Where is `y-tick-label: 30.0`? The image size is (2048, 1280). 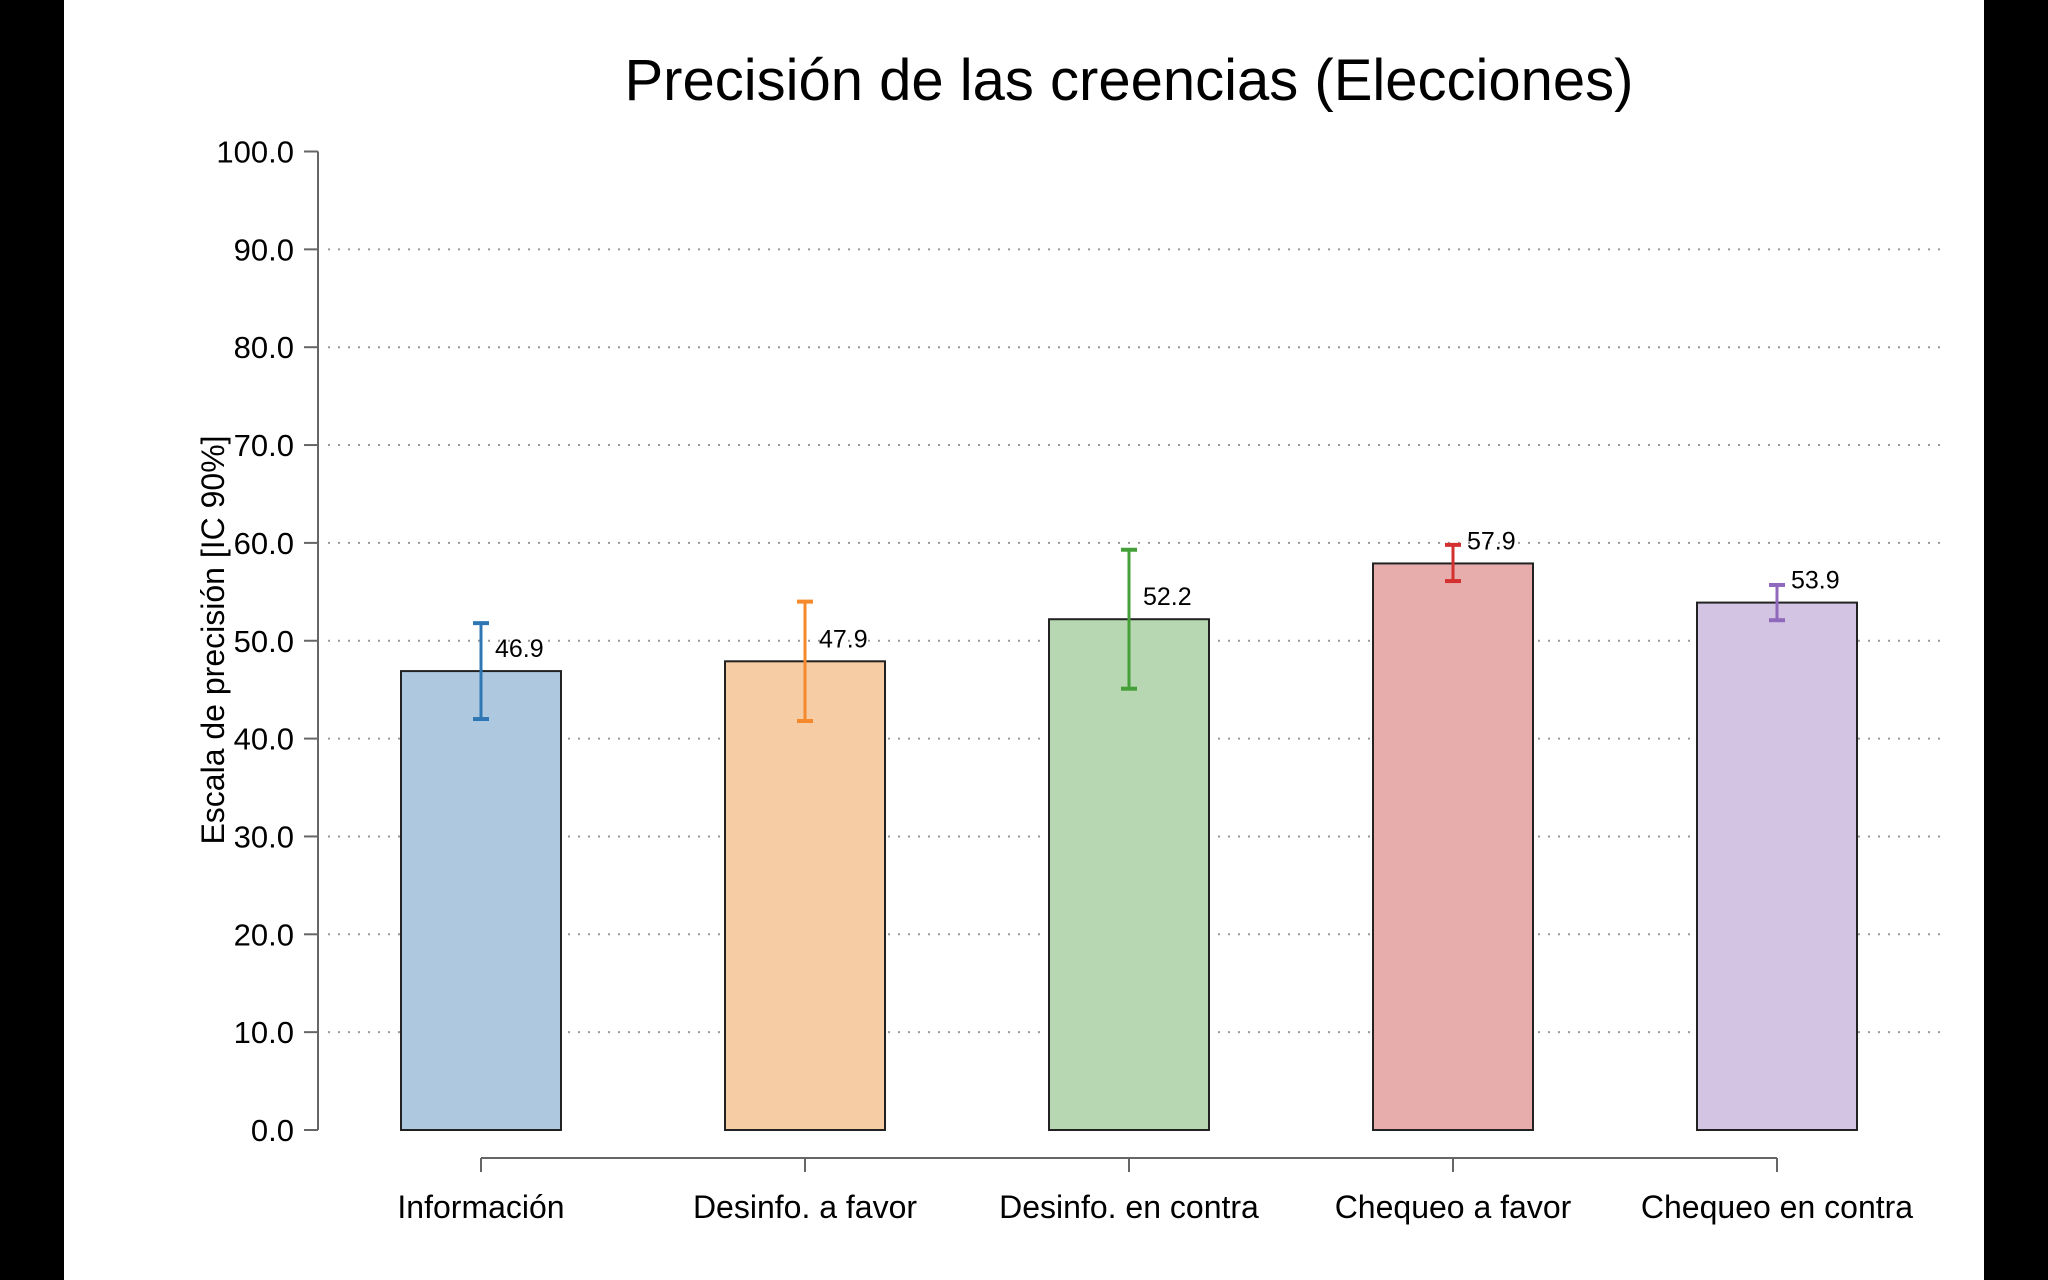 y-tick-label: 30.0 is located at coordinates (264, 836).